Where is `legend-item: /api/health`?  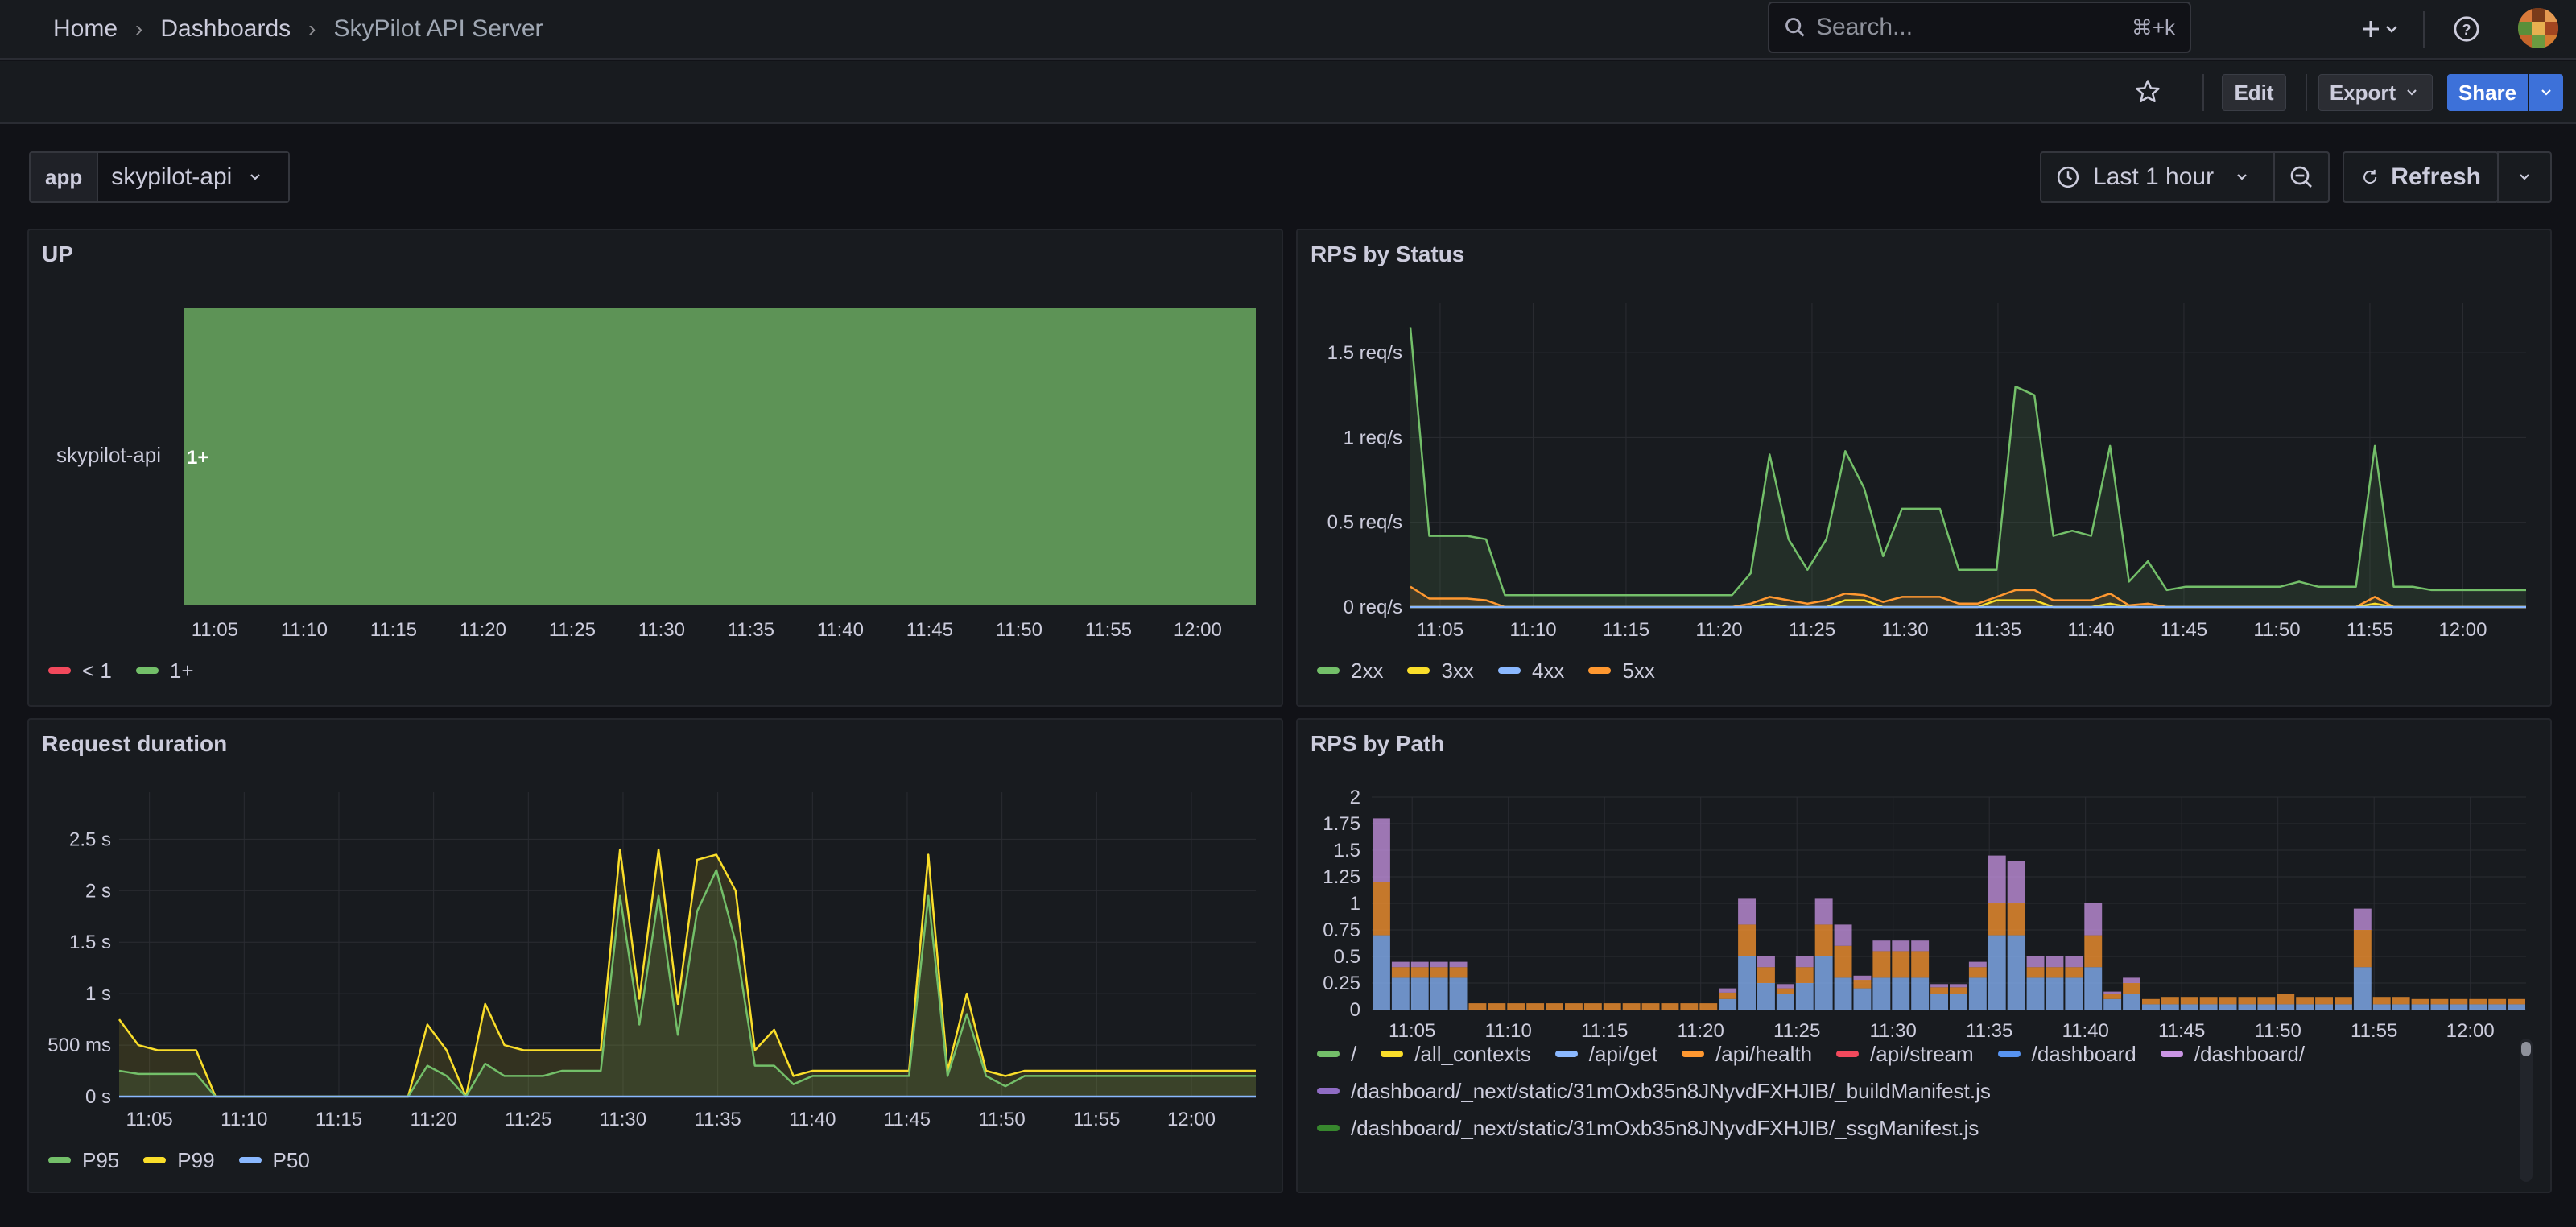
legend-item: /api/health is located at coordinates (1747, 1053).